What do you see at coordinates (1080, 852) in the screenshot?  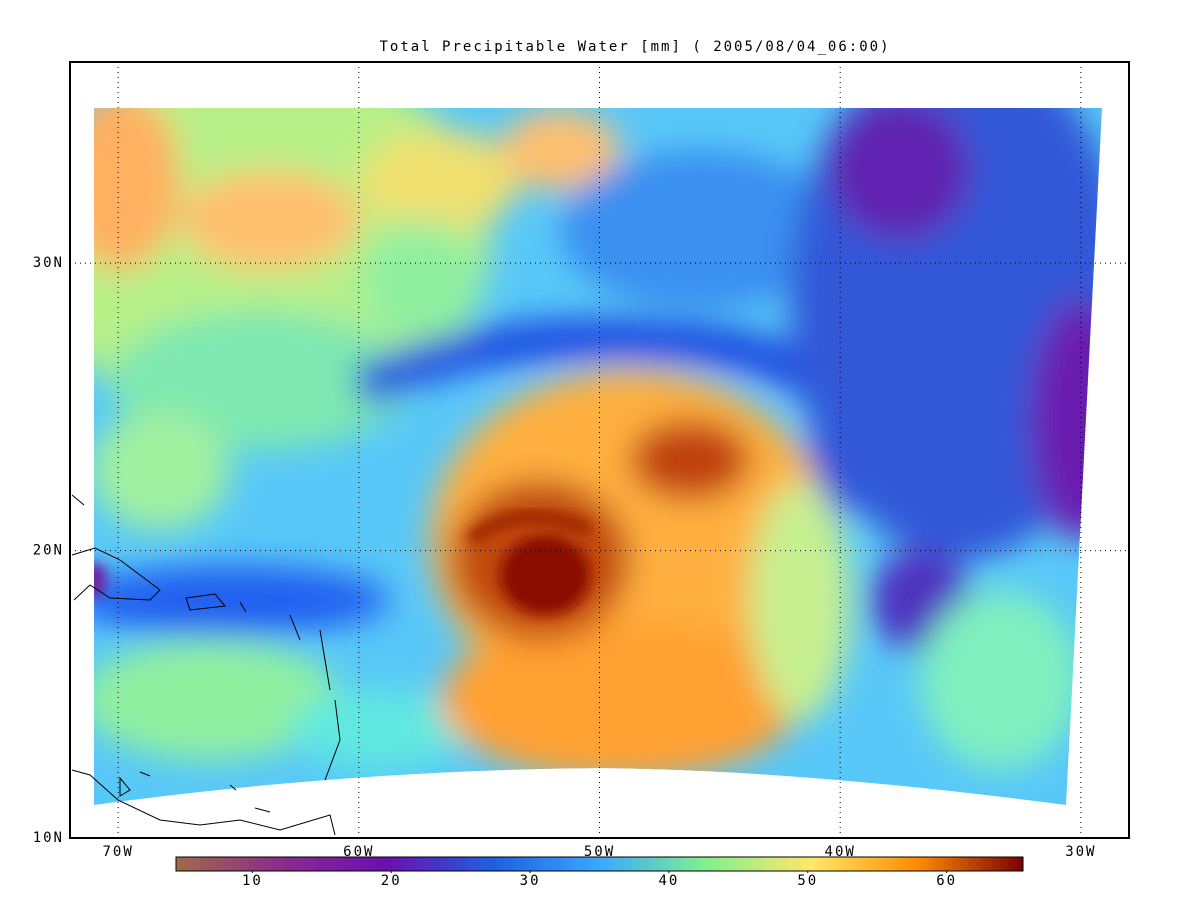 I see `lon-tick-label: 30W` at bounding box center [1080, 852].